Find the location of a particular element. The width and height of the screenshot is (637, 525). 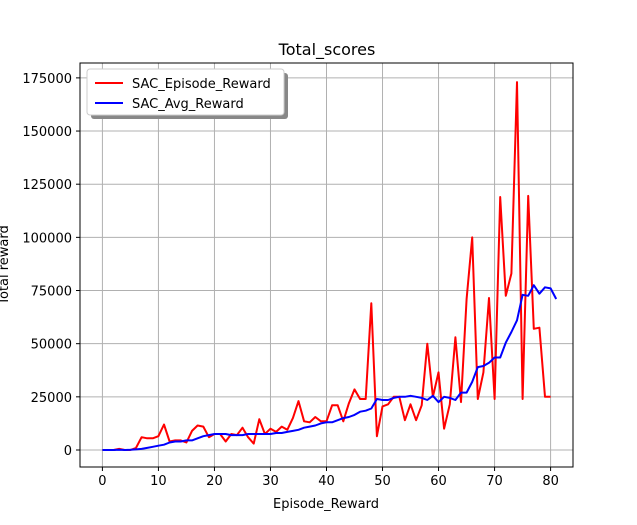

chart-title: Total_scores is located at coordinates (327, 50).